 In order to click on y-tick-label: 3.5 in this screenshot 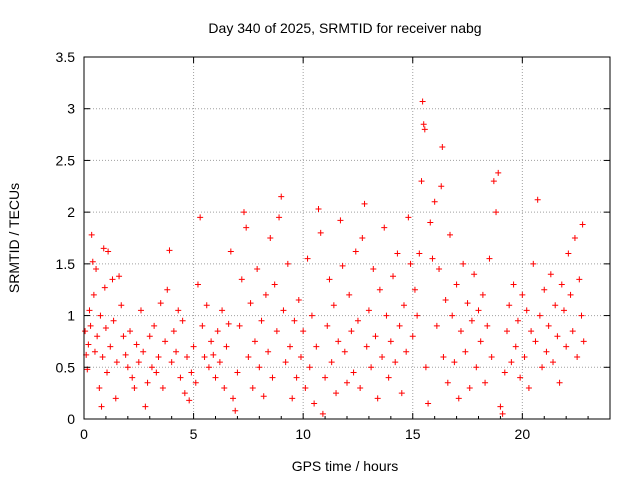, I will do `click(66, 57)`.